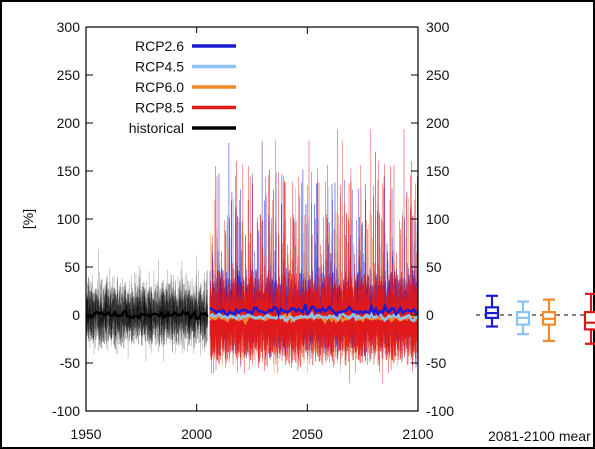 The image size is (595, 449). I want to click on x-tick-label: 2050, so click(307, 434).